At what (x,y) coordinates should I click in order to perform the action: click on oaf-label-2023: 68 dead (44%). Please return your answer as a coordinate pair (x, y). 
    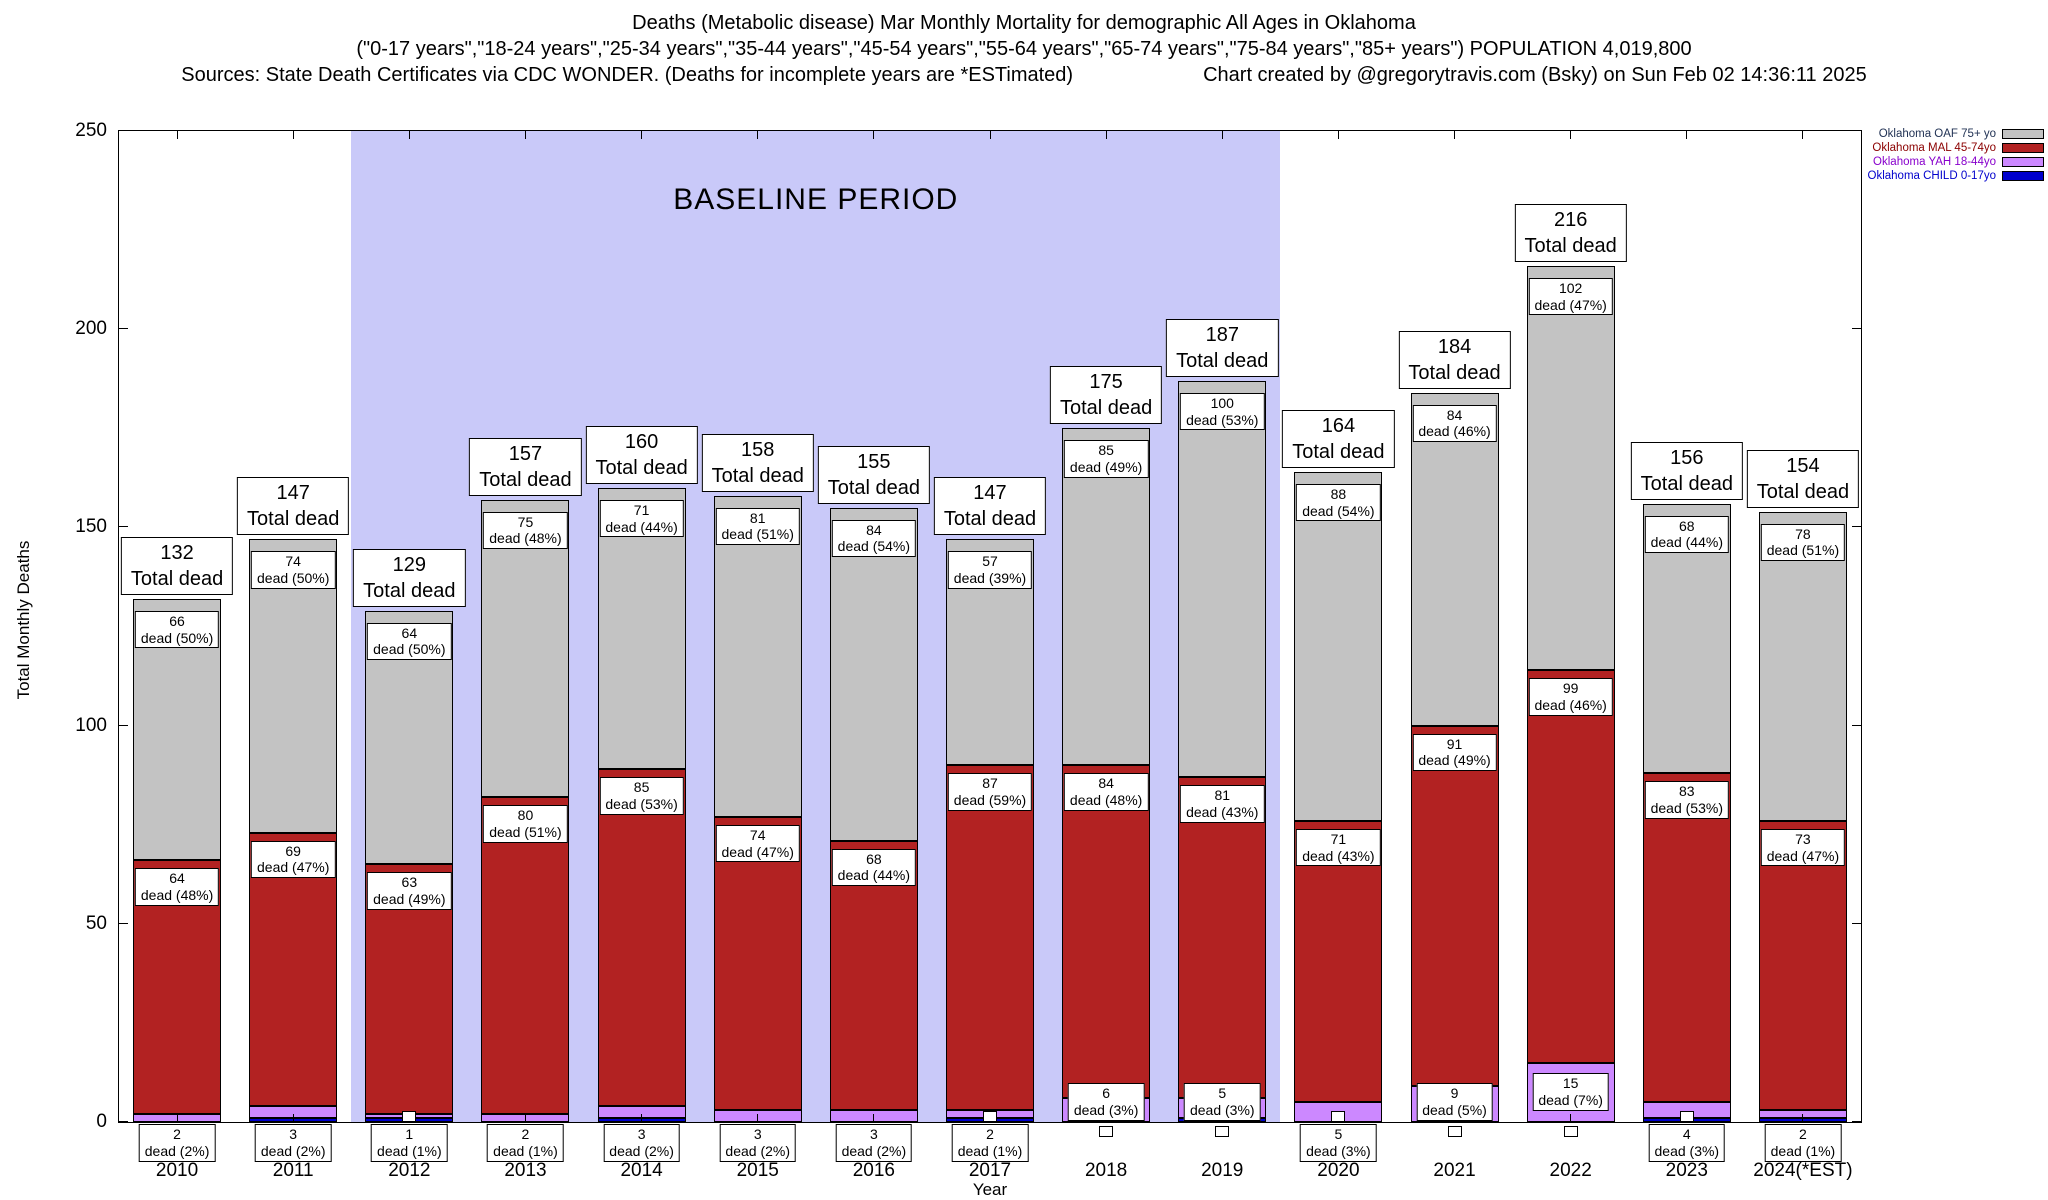
    Looking at the image, I should click on (1686, 534).